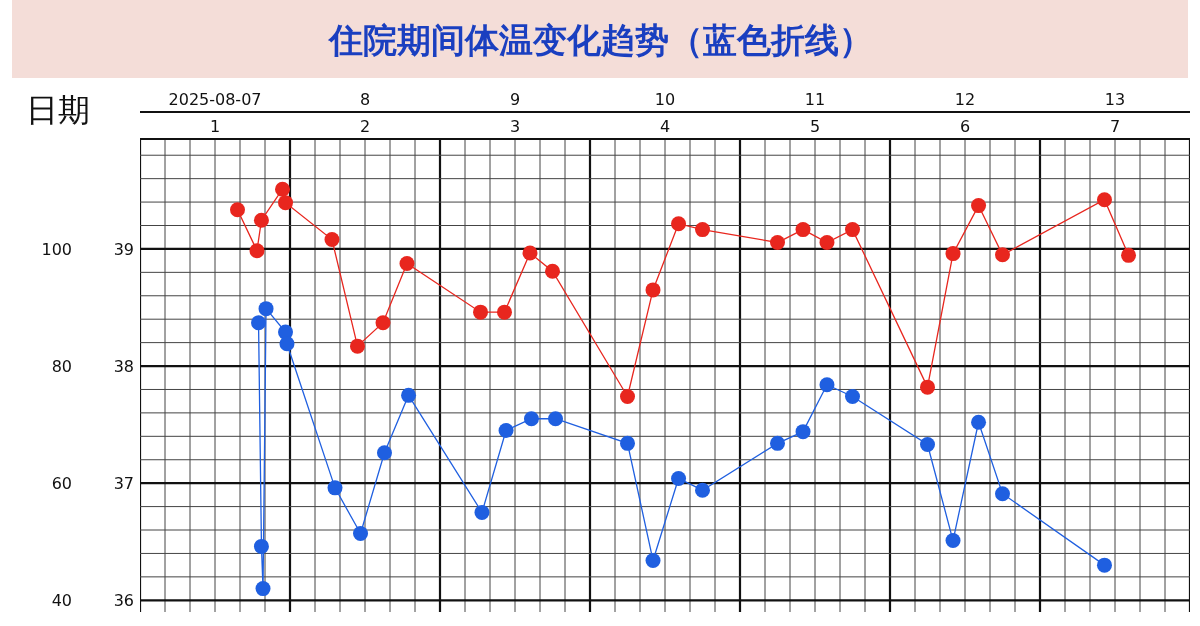 The image size is (1200, 626). Describe the element at coordinates (123, 249) in the screenshot. I see `y-tick-label: 39` at that location.